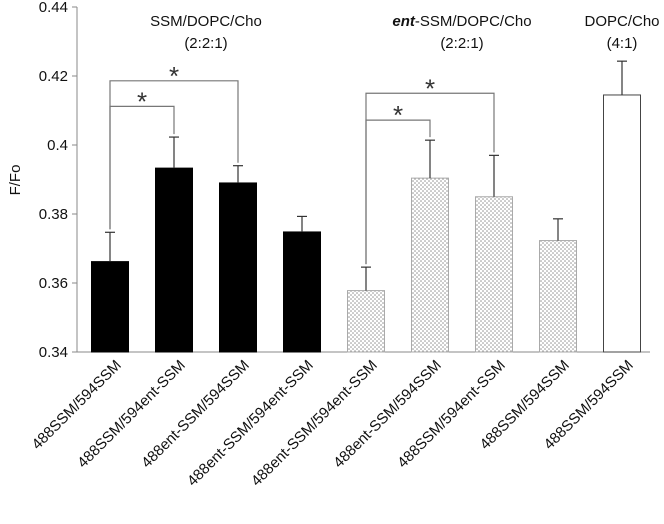 Image resolution: width=664 pixels, height=524 pixels. I want to click on group-title: ent-SSM/DOPC/Cho, so click(461, 21).